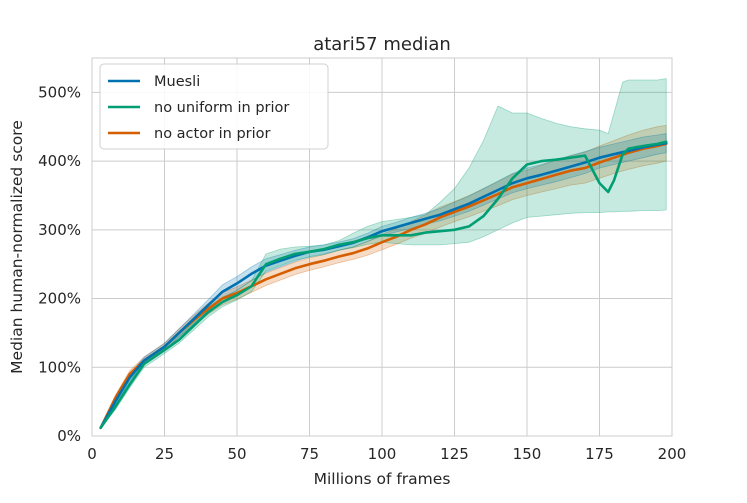 The width and height of the screenshot is (747, 503). I want to click on y-tick-label: 400%, so click(59, 161).